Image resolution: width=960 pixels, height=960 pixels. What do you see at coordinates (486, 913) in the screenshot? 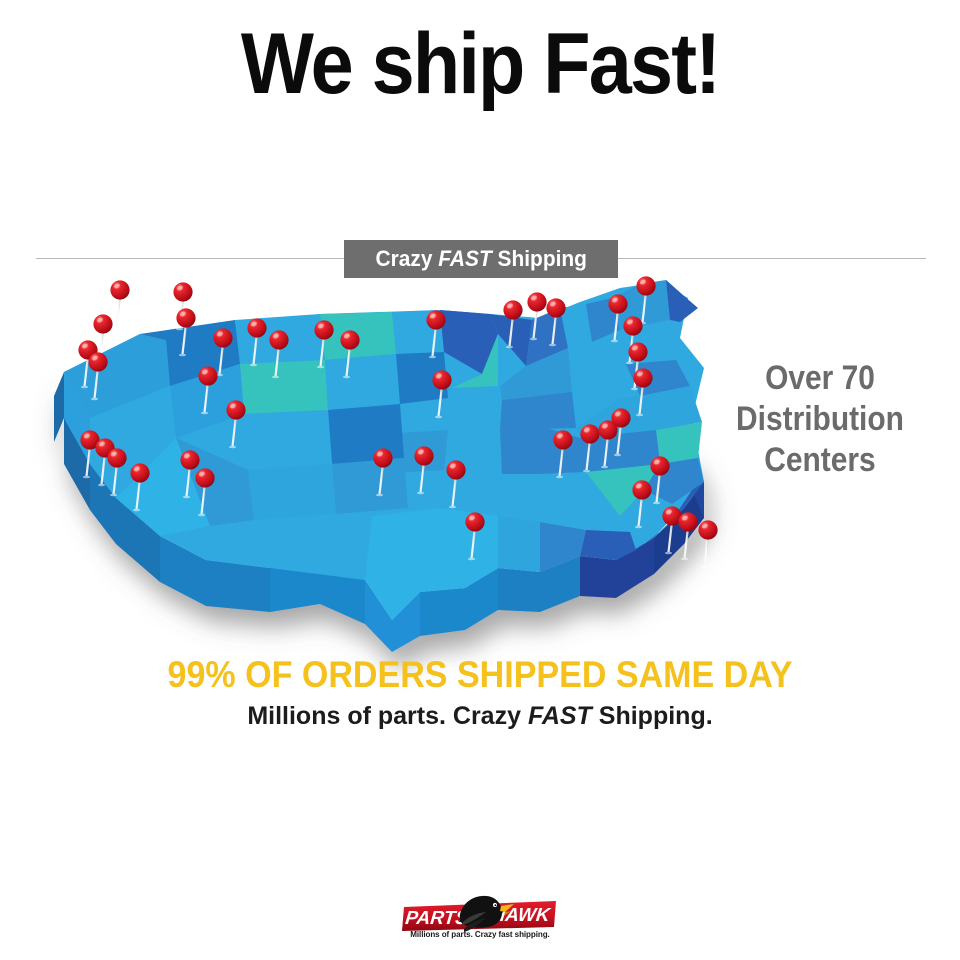
I see `hawk-head-icon` at bounding box center [486, 913].